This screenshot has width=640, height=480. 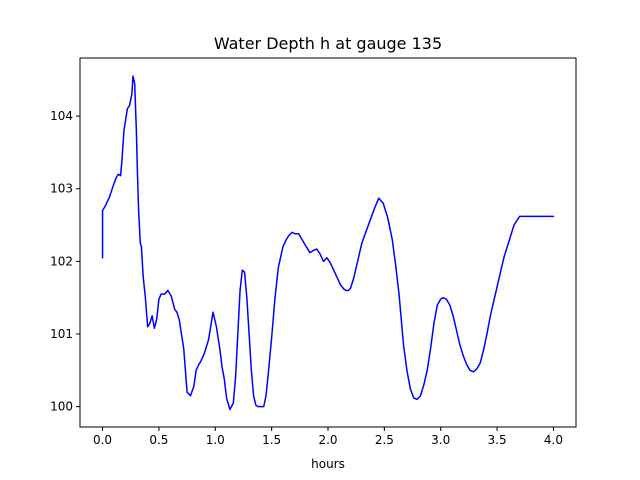 I want to click on x-tick-label: 3.0, so click(x=440, y=440).